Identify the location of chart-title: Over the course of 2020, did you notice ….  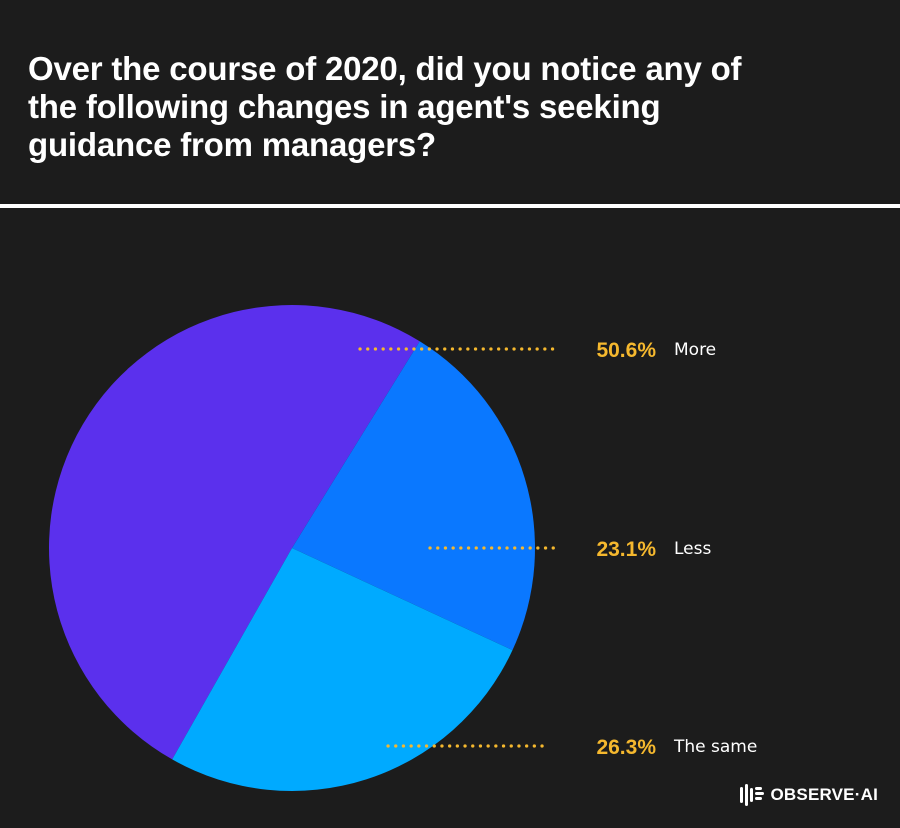
(385, 106).